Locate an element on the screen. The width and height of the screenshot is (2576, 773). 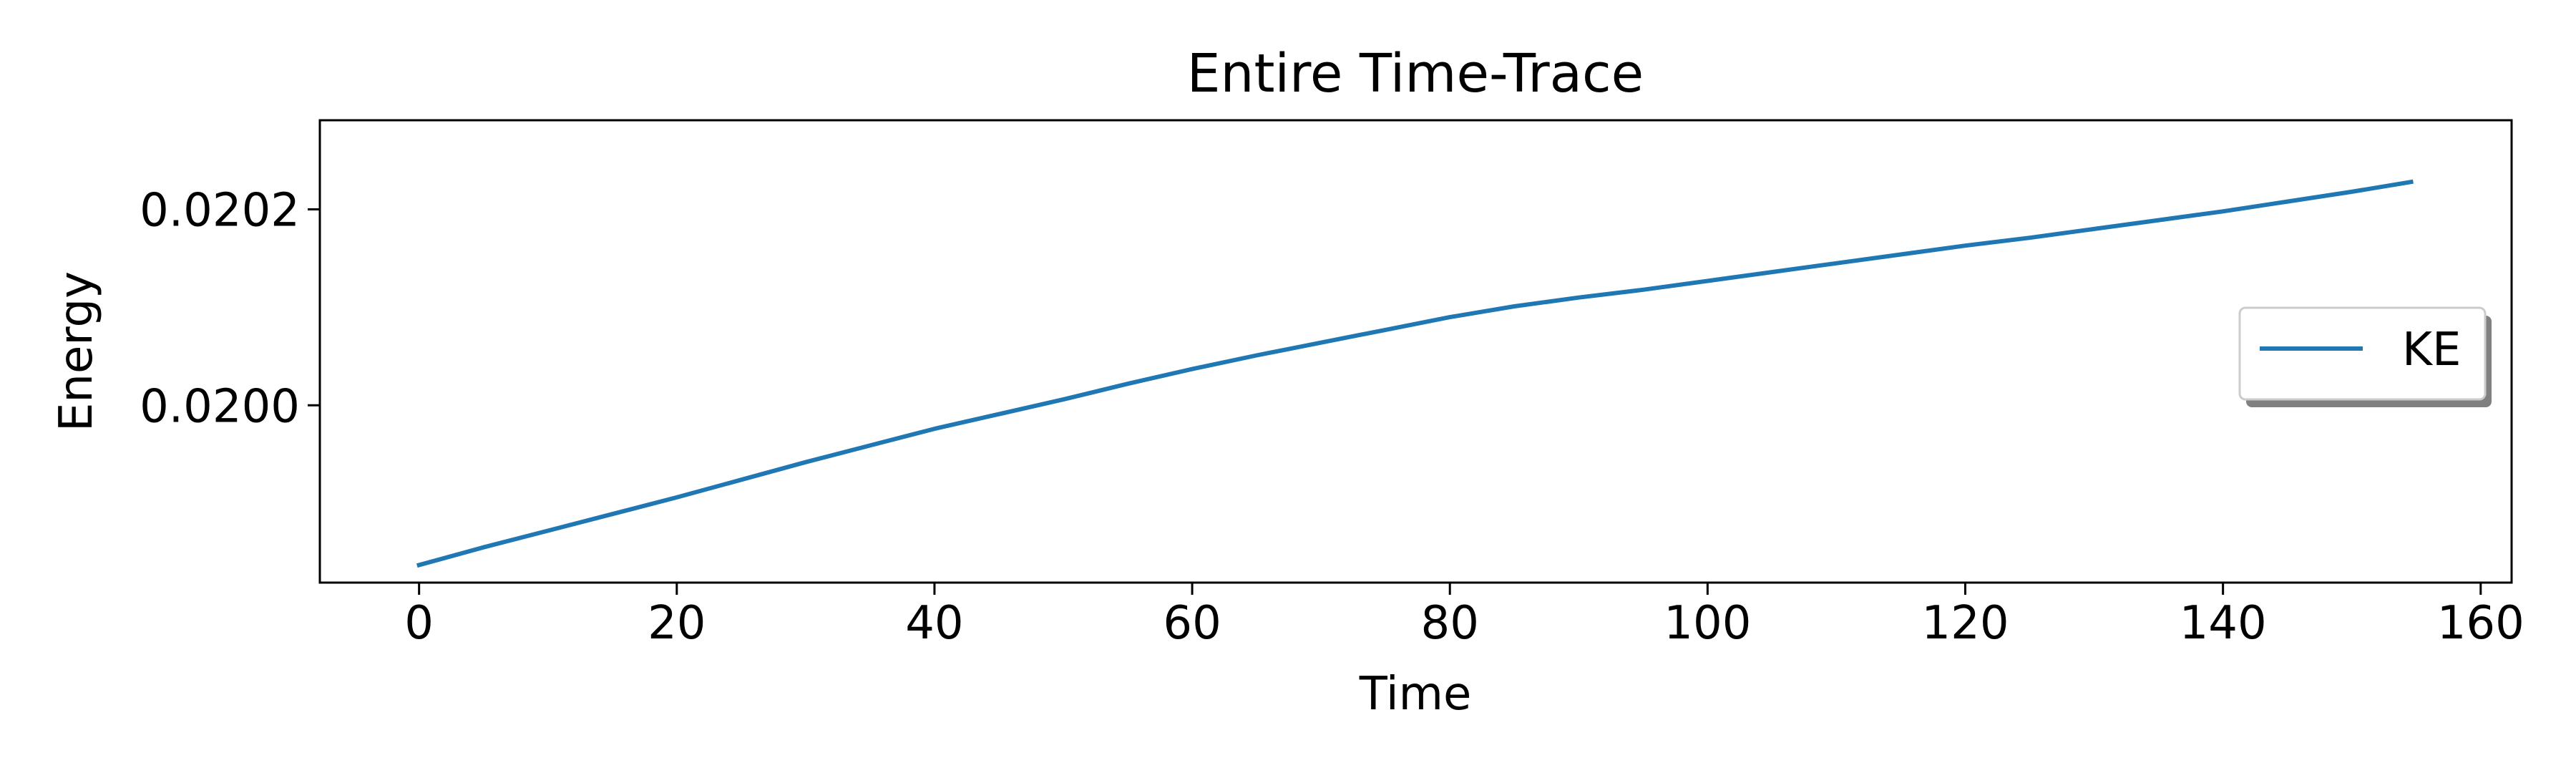
x-axis-label: Time is located at coordinates (1415, 695).